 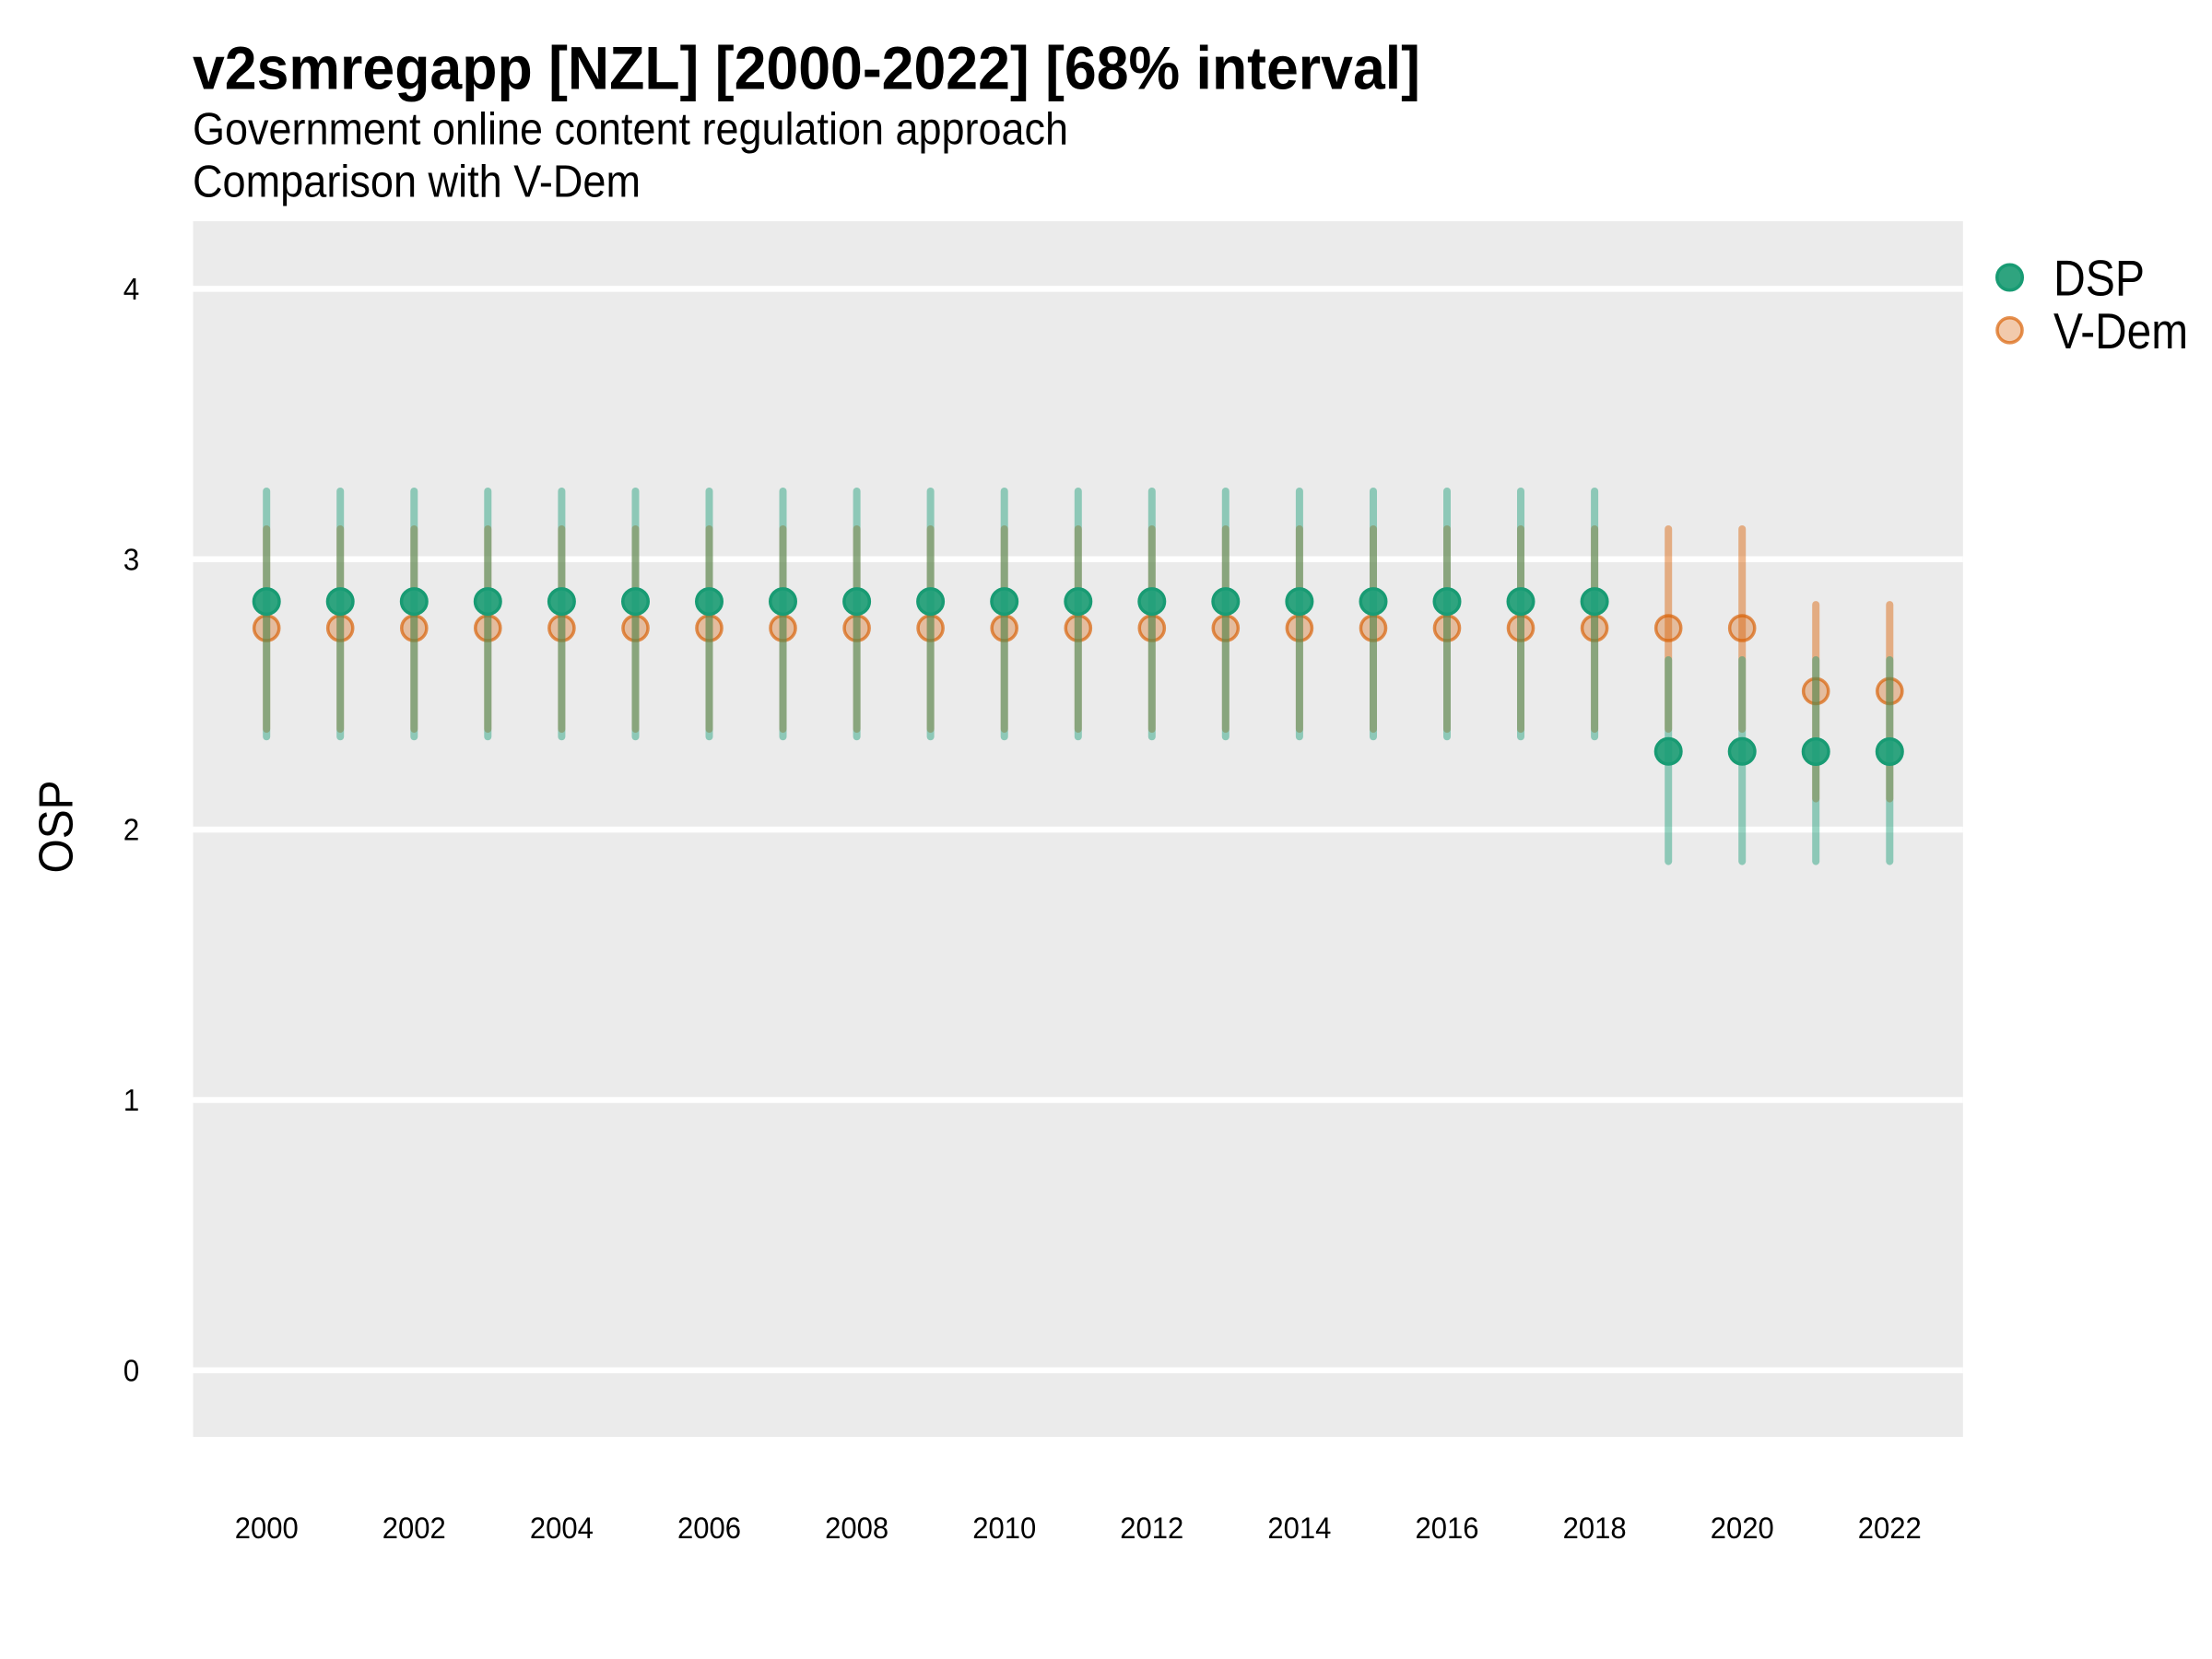 I want to click on svg-text: 0, so click(x=132, y=1370).